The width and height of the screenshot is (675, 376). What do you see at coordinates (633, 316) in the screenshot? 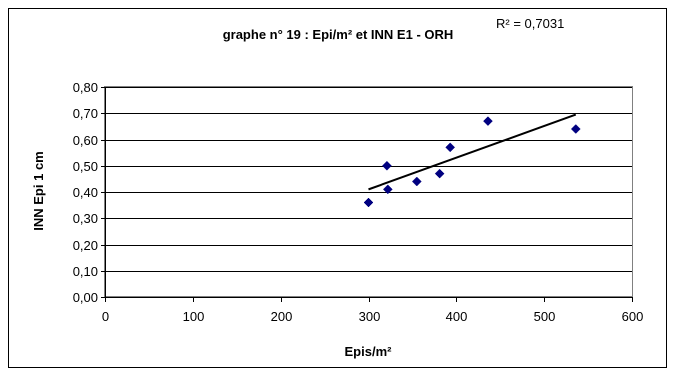
I see `x-tick-label: 600` at bounding box center [633, 316].